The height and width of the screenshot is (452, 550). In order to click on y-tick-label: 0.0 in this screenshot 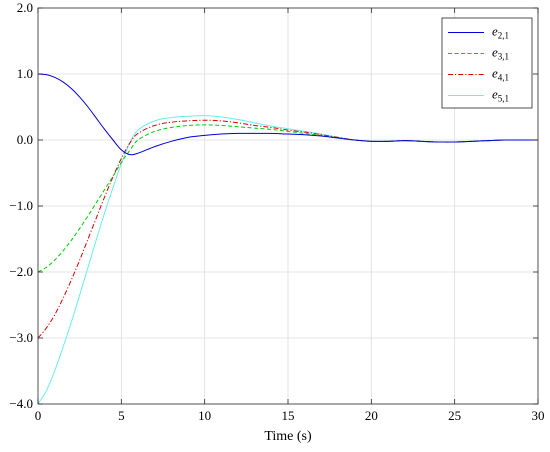, I will do `click(25, 139)`.